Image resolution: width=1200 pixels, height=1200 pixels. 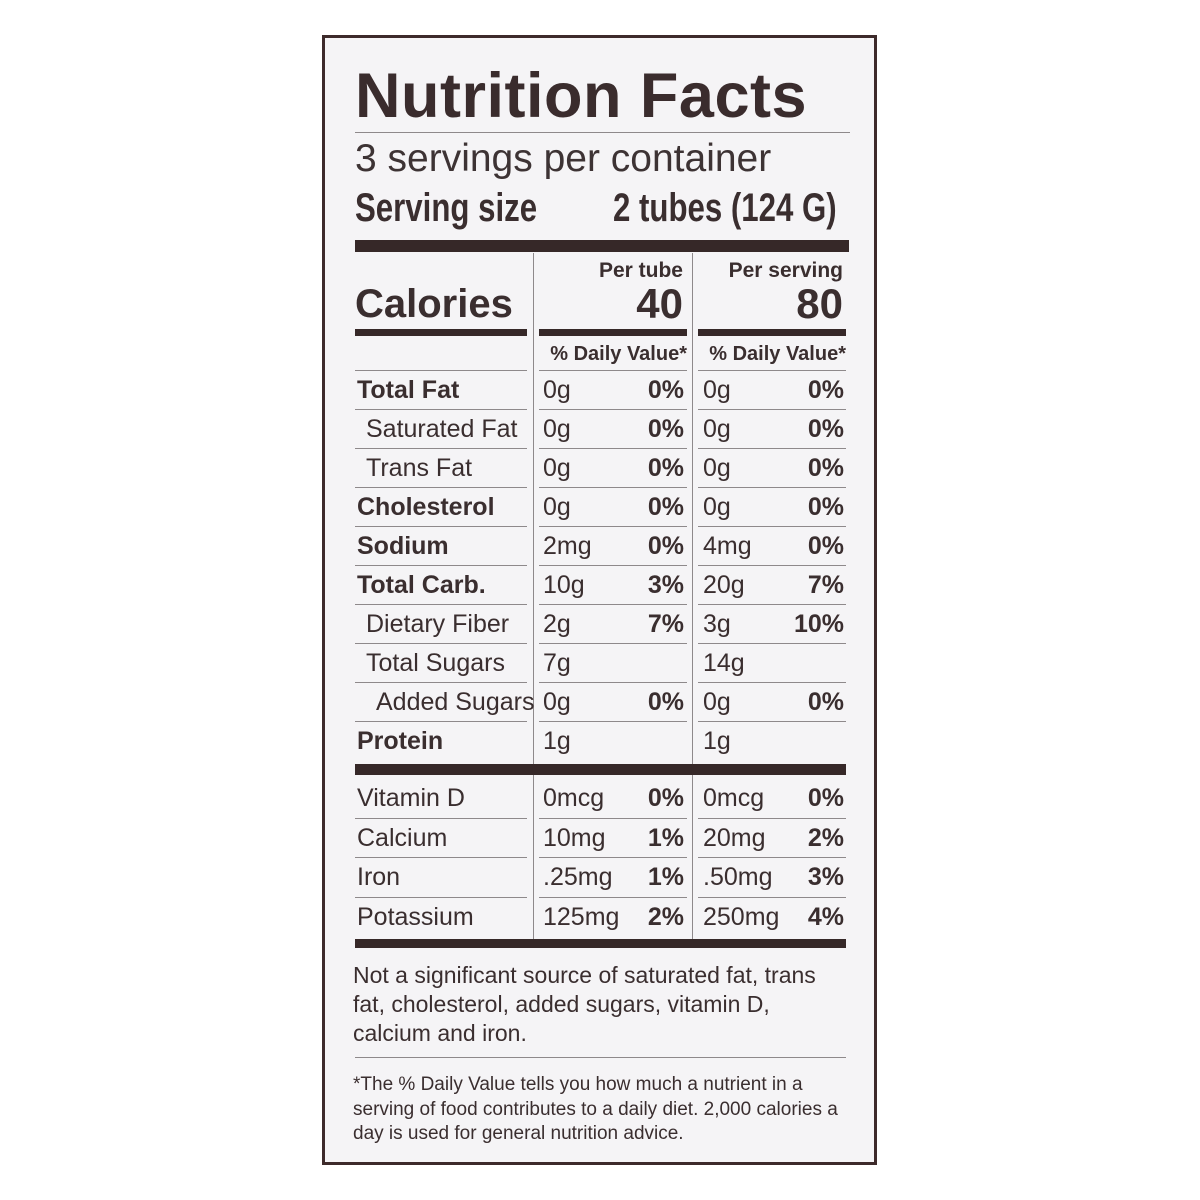 What do you see at coordinates (599, 702) in the screenshot?
I see `nutrient-row: Added Sugars 0g 0g 0% 0%` at bounding box center [599, 702].